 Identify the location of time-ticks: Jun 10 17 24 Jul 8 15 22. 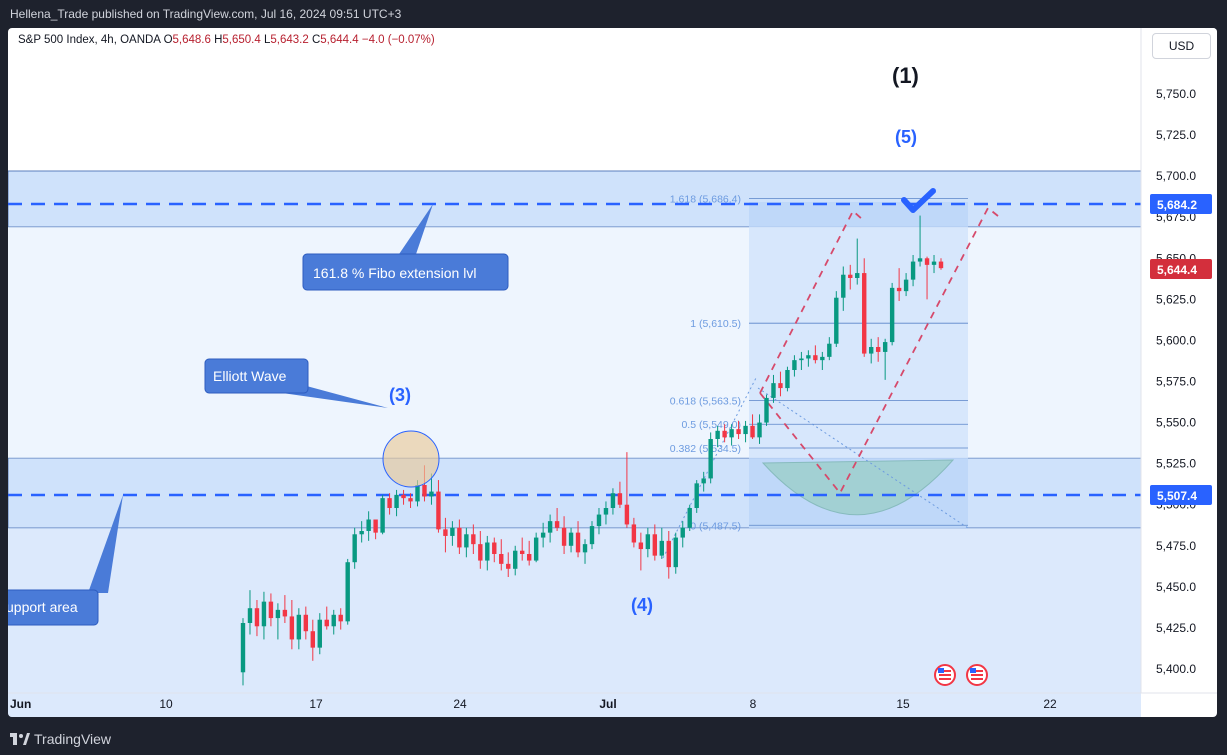
(533, 704).